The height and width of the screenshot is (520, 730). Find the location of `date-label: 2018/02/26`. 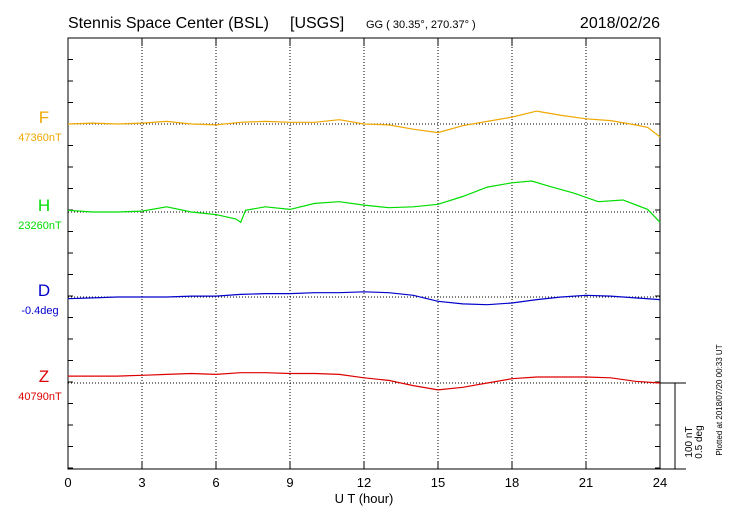

date-label: 2018/02/26 is located at coordinates (620, 23).